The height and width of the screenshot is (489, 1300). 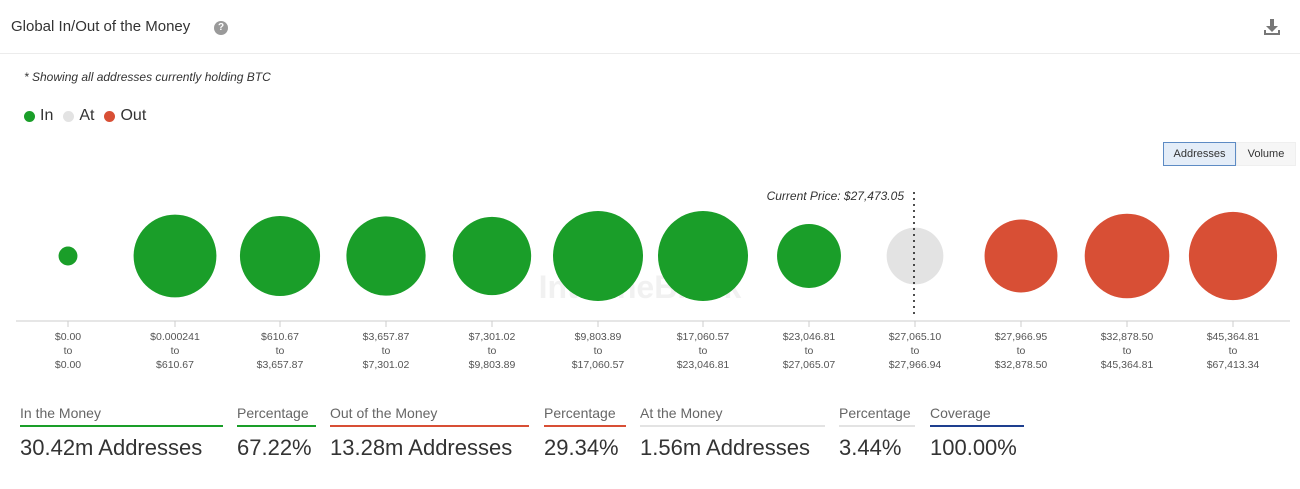 I want to click on stat-label: In the Money, so click(x=121, y=416).